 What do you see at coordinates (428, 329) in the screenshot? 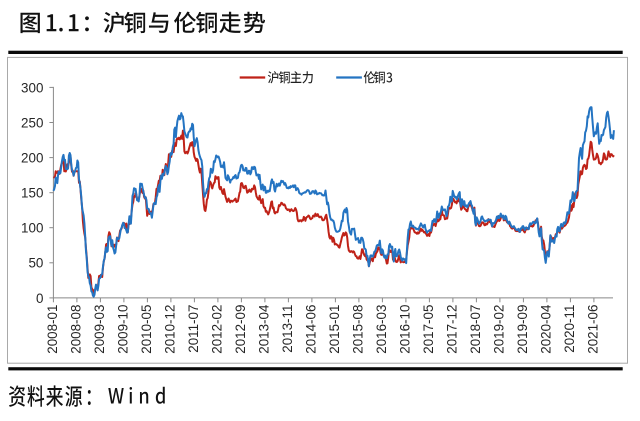
I see `svg-text: 2017-05` at bounding box center [428, 329].